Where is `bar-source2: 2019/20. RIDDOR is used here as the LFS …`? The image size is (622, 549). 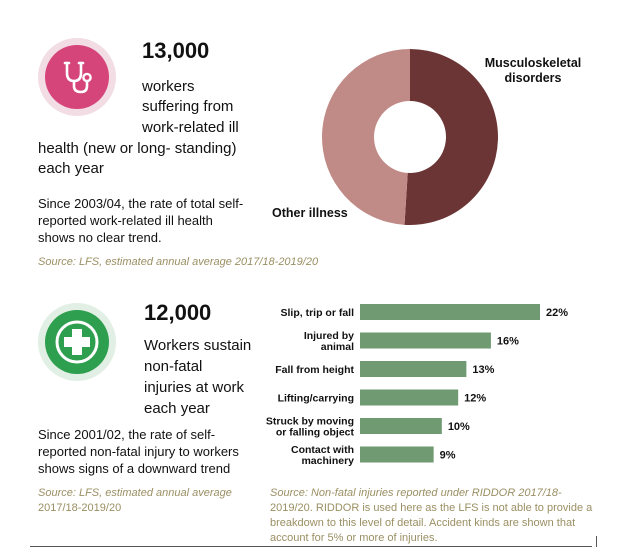
bar-source2: 2019/20. RIDDOR is used here as the LFS … is located at coordinates (431, 508).